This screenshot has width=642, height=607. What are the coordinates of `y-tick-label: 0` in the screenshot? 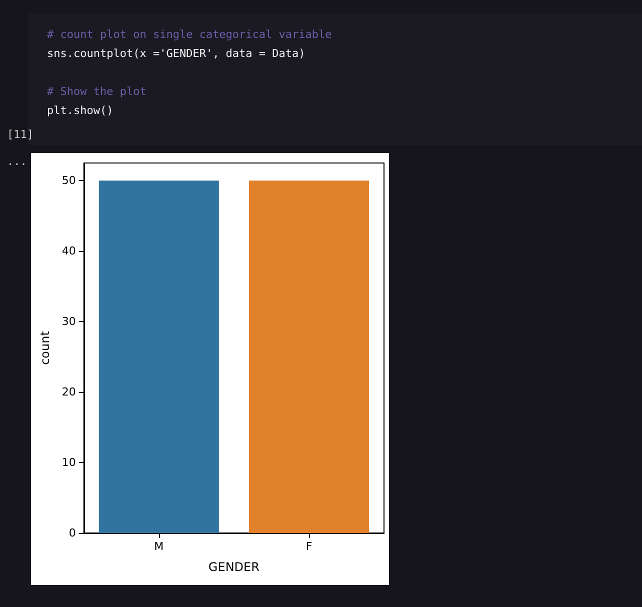 It's located at (72, 533).